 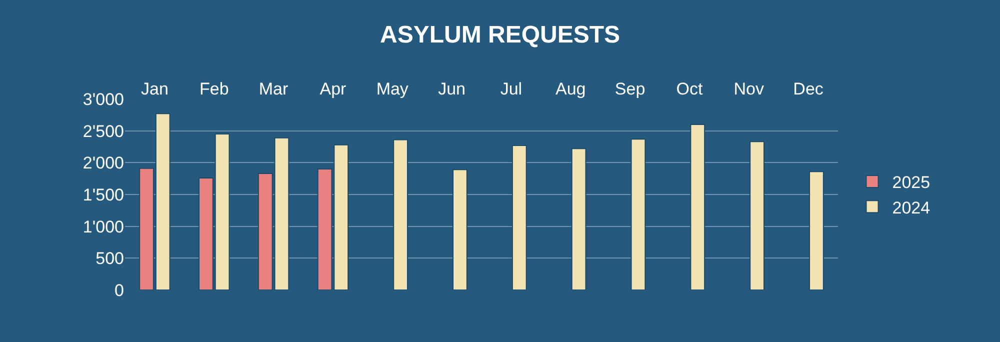 What do you see at coordinates (110, 258) in the screenshot?
I see `y-tick-label: 500` at bounding box center [110, 258].